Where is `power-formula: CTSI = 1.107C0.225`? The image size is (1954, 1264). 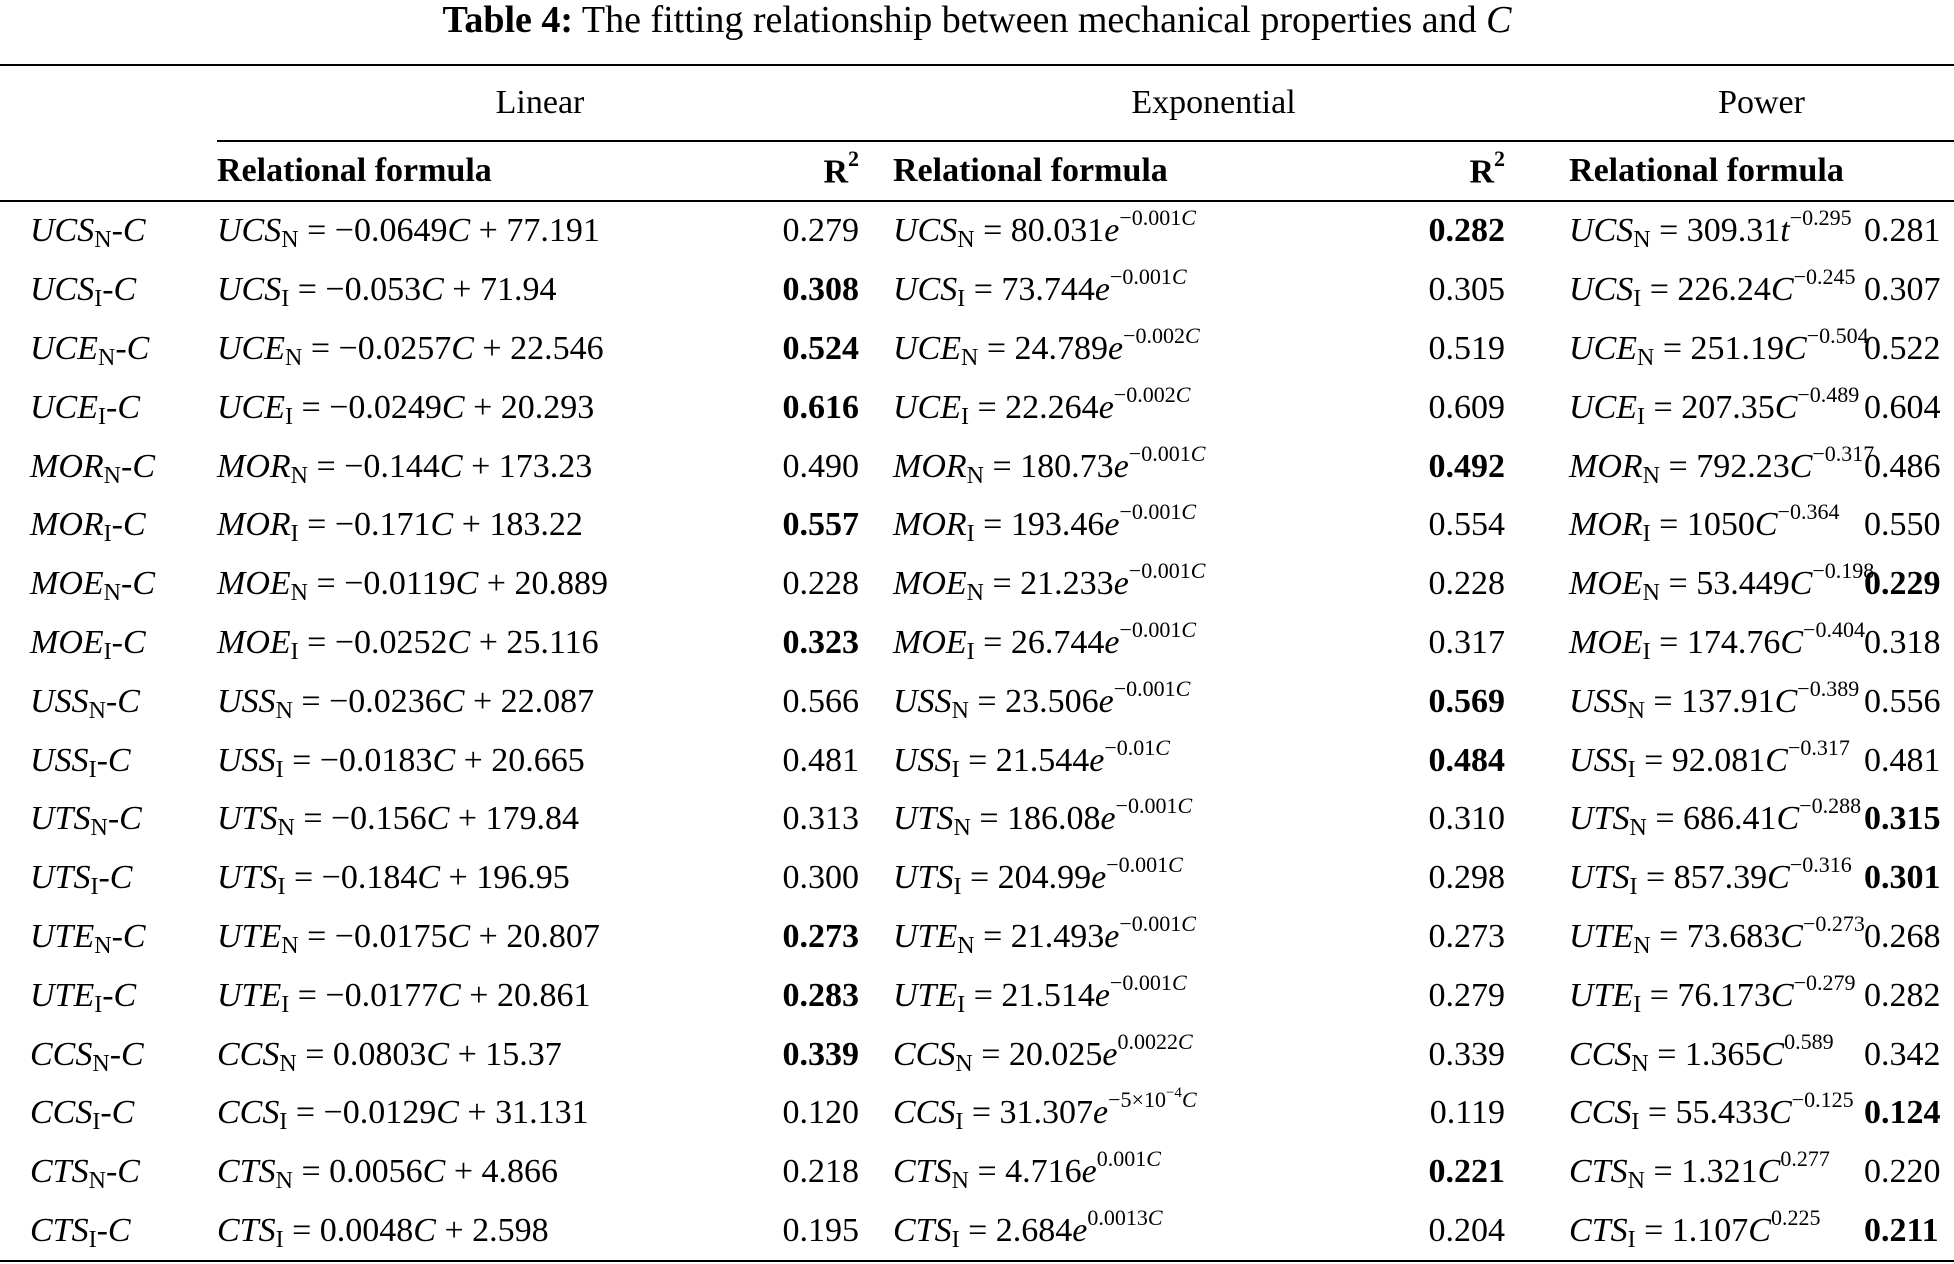 power-formula: CTSI = 1.107C0.225 is located at coordinates (1717, 1232).